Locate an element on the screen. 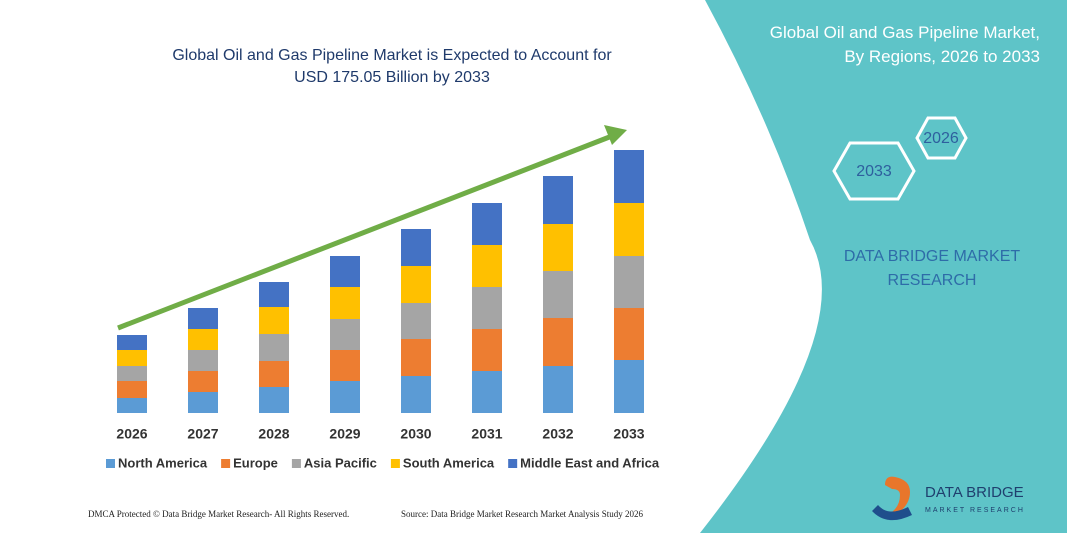  arrow-head is located at coordinates (615, 135).